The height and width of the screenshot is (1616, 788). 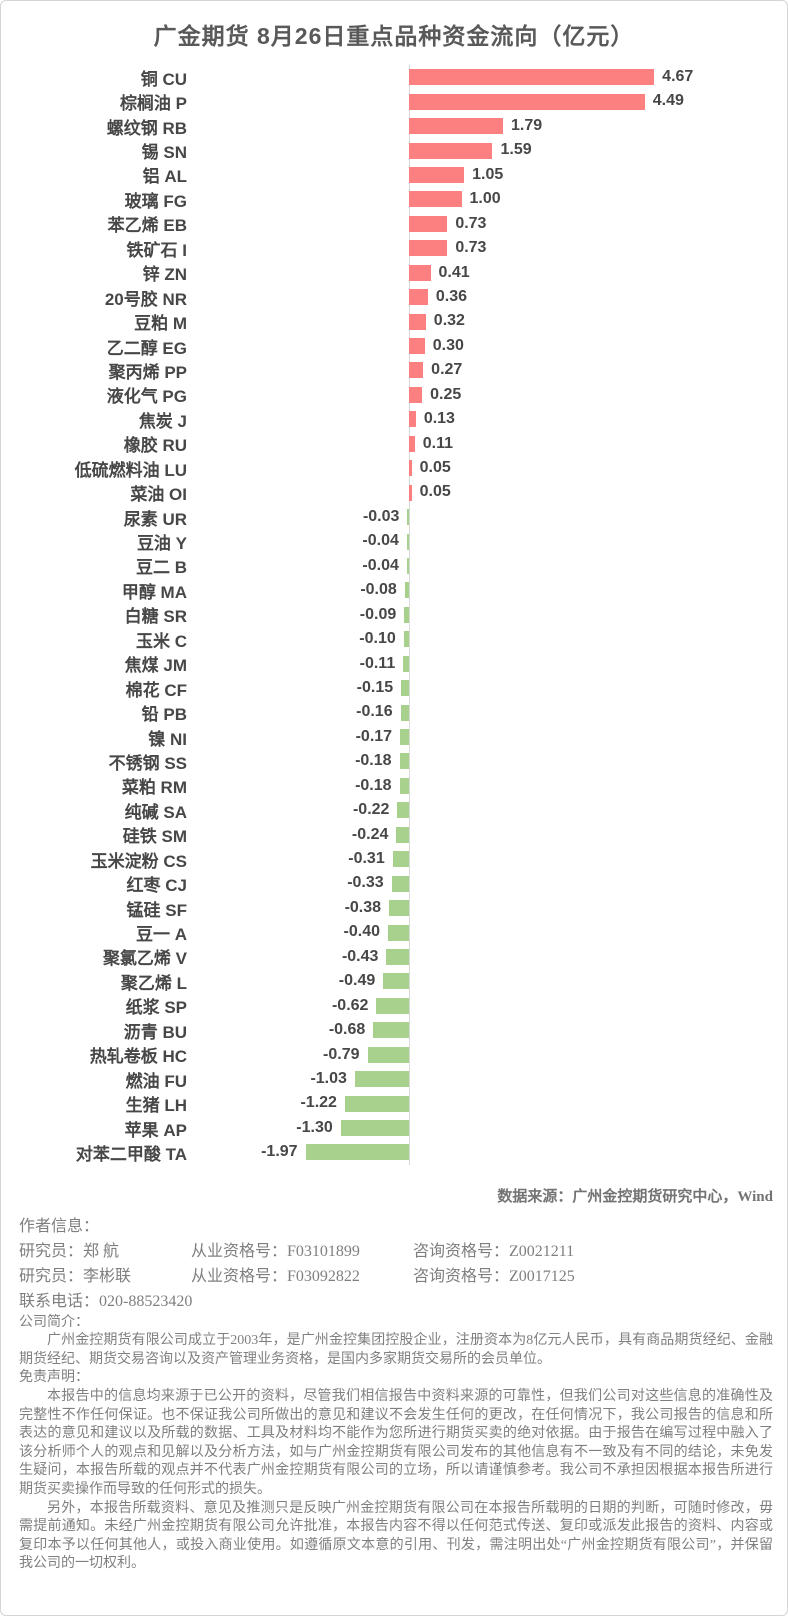 I want to click on bar-row: 纯碱 SA -0.22, so click(x=394, y=810).